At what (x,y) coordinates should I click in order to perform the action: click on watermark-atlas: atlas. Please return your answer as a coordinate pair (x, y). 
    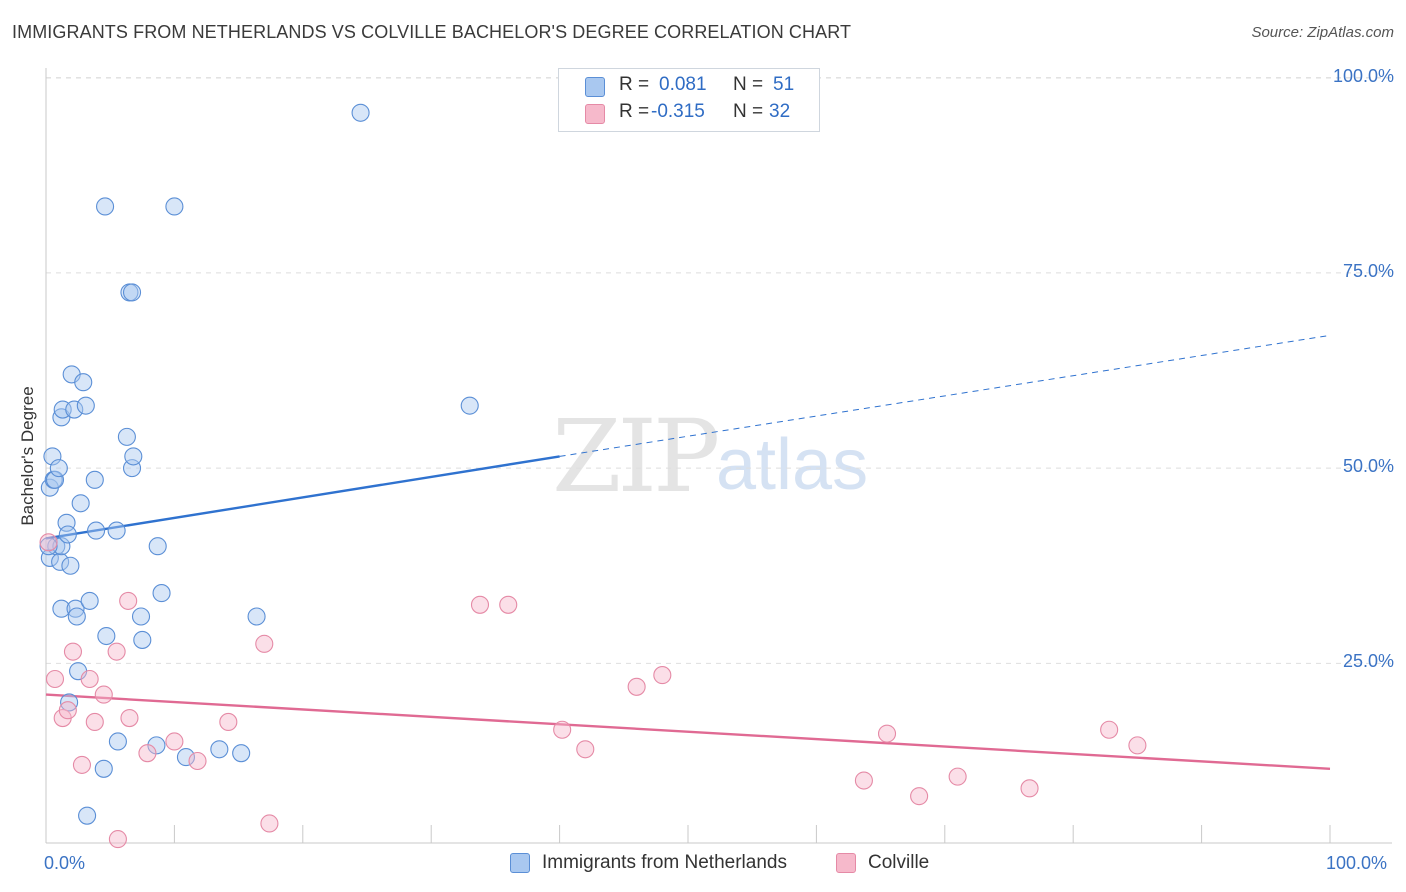
    Looking at the image, I should click on (792, 465).